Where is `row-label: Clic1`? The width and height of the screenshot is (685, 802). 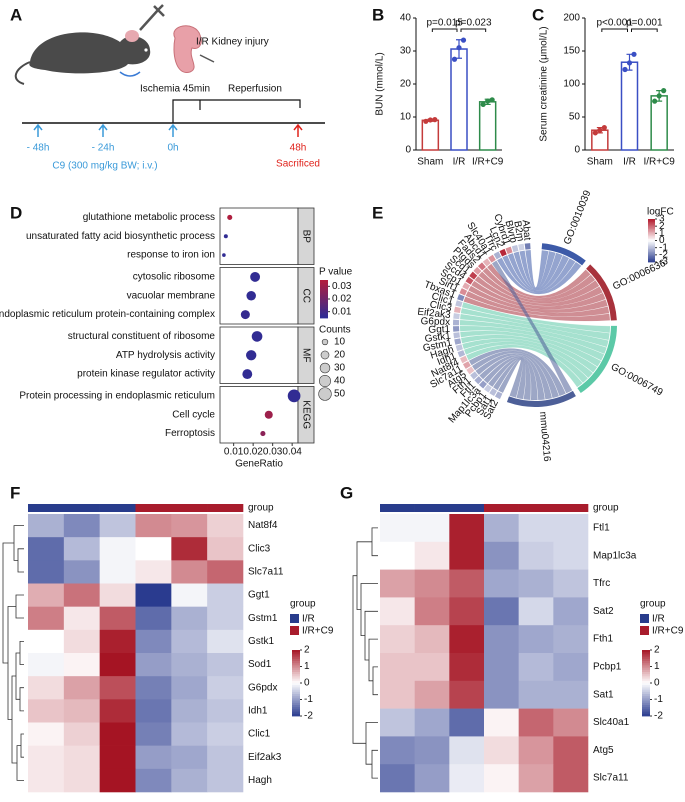 row-label: Clic1 is located at coordinates (259, 734).